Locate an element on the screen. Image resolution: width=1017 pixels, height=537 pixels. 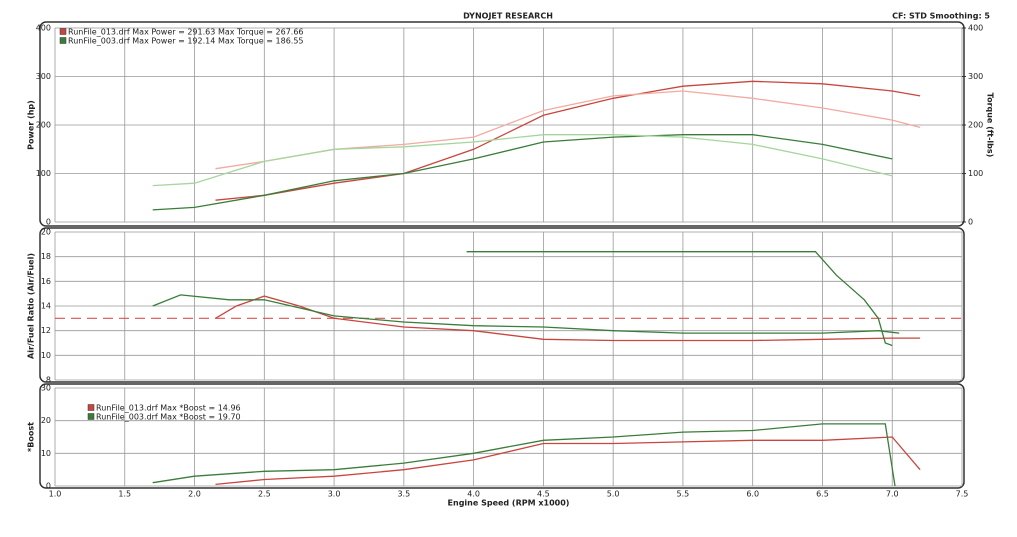
y-tick-label: 12 is located at coordinates (46, 330).